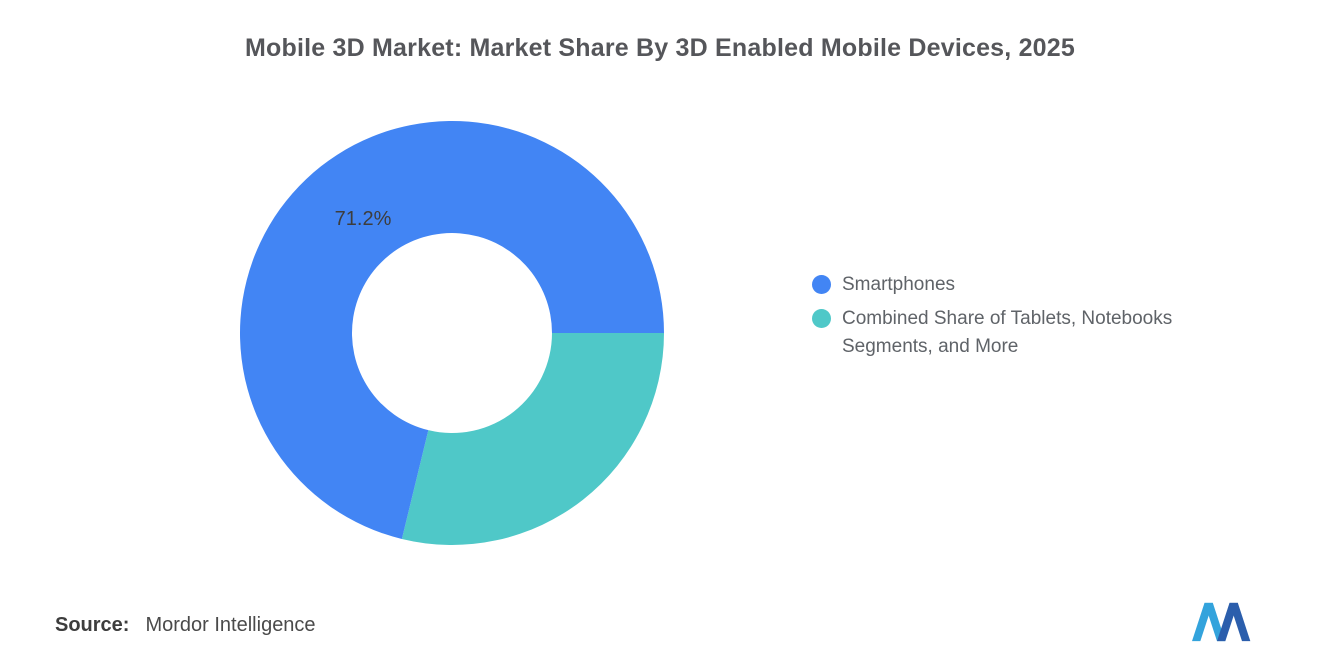 The image size is (1320, 665). Describe the element at coordinates (821, 318) in the screenshot. I see `legend-swatch-combined-share` at that location.